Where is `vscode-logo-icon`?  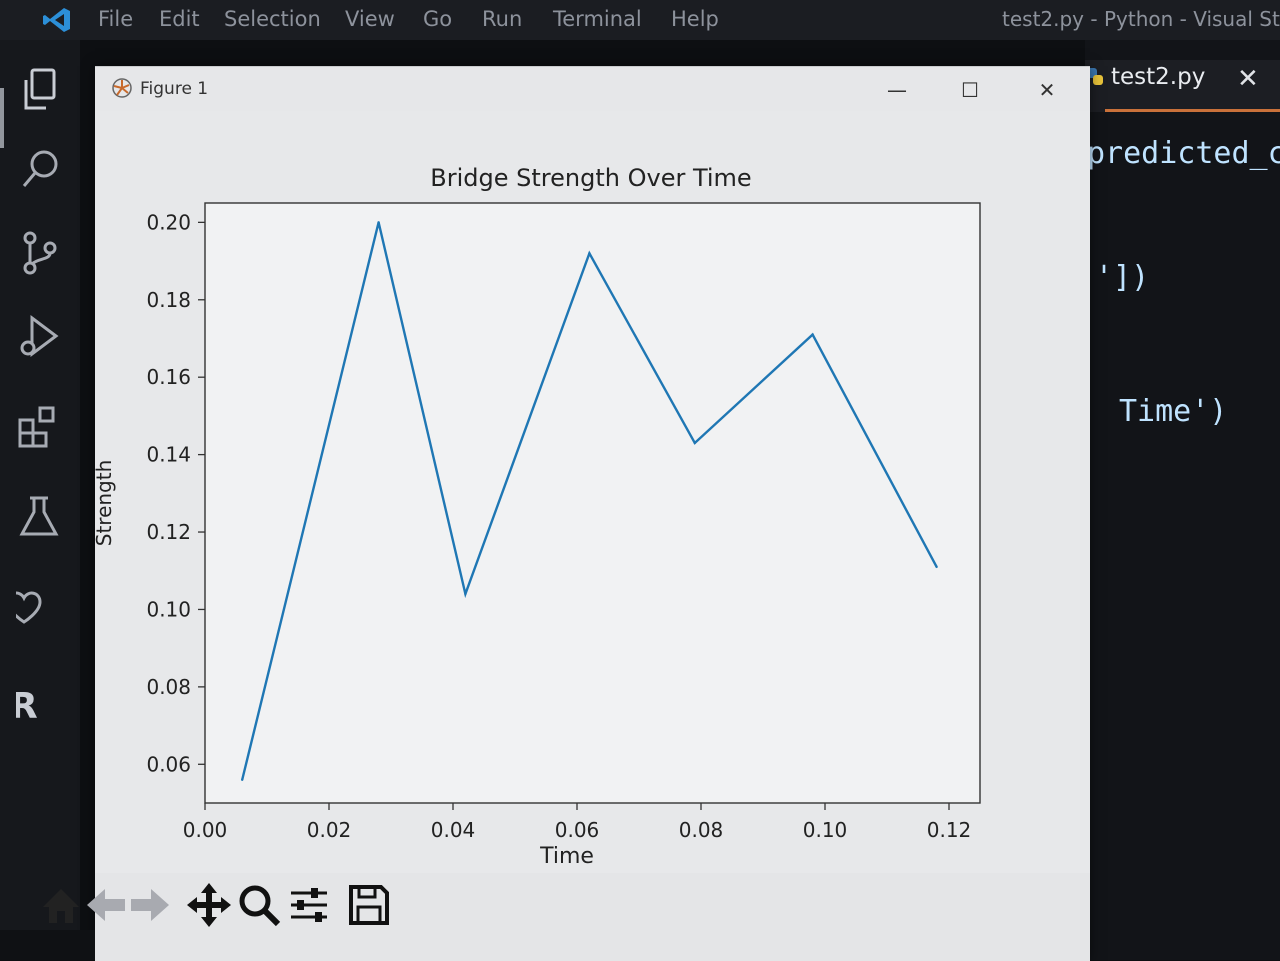 vscode-logo-icon is located at coordinates (56, 20).